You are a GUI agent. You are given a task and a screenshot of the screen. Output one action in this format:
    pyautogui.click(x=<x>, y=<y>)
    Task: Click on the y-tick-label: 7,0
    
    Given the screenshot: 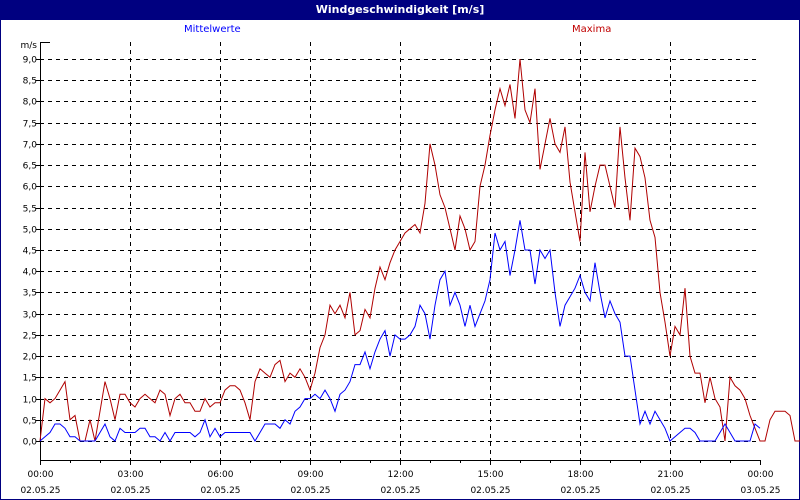 What is the action you would take?
    pyautogui.click(x=30, y=146)
    